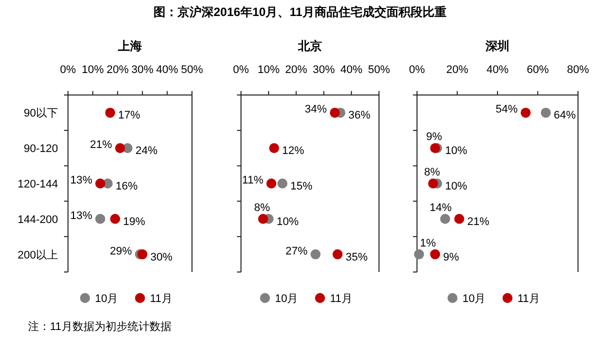  Describe the element at coordinates (293, 151) in the screenshot. I see `data-label: 12%` at that location.